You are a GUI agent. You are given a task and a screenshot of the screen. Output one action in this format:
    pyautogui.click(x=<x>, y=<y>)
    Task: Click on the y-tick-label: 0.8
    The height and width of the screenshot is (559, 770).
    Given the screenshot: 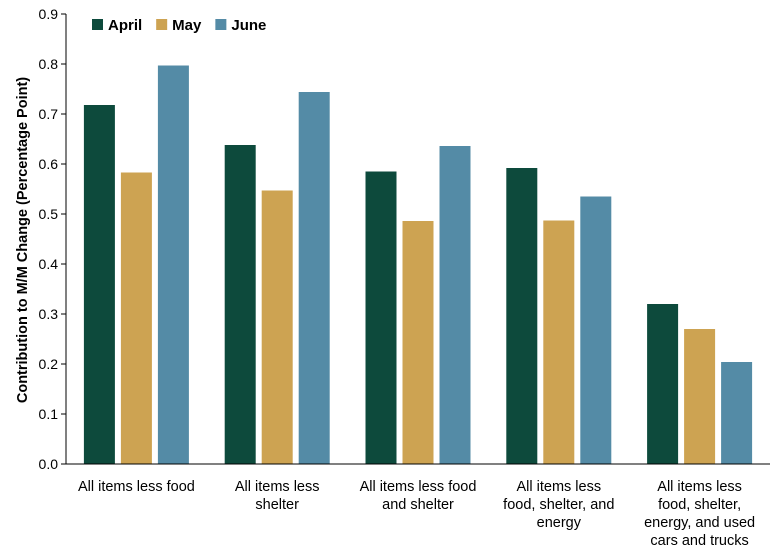 What is the action you would take?
    pyautogui.click(x=49, y=64)
    